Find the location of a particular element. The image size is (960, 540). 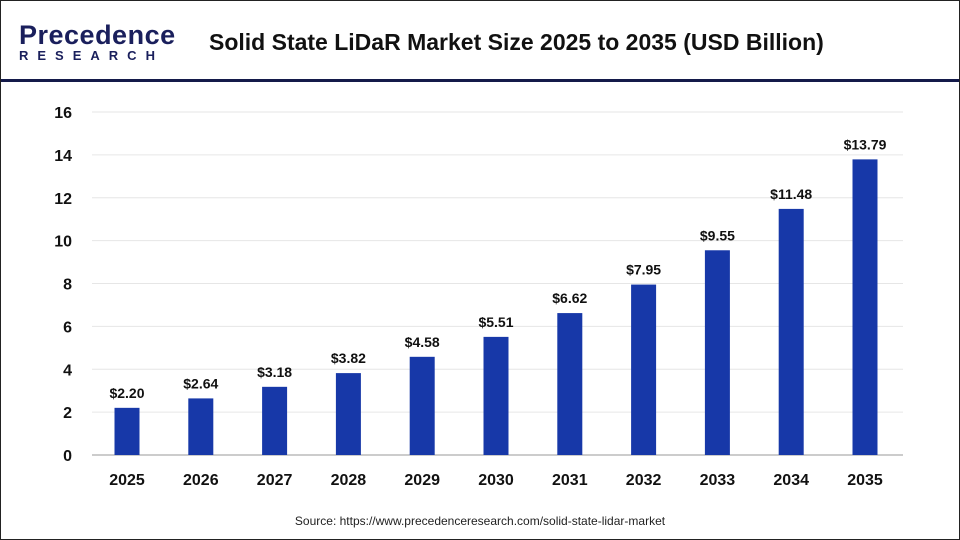

x-tick-label: 2035 is located at coordinates (865, 480).